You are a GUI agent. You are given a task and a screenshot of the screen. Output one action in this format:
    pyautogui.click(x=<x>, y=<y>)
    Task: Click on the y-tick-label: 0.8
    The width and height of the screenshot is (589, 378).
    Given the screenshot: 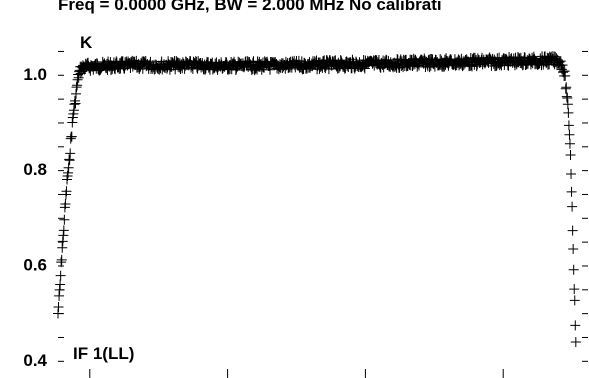 What is the action you would take?
    pyautogui.click(x=35, y=169)
    